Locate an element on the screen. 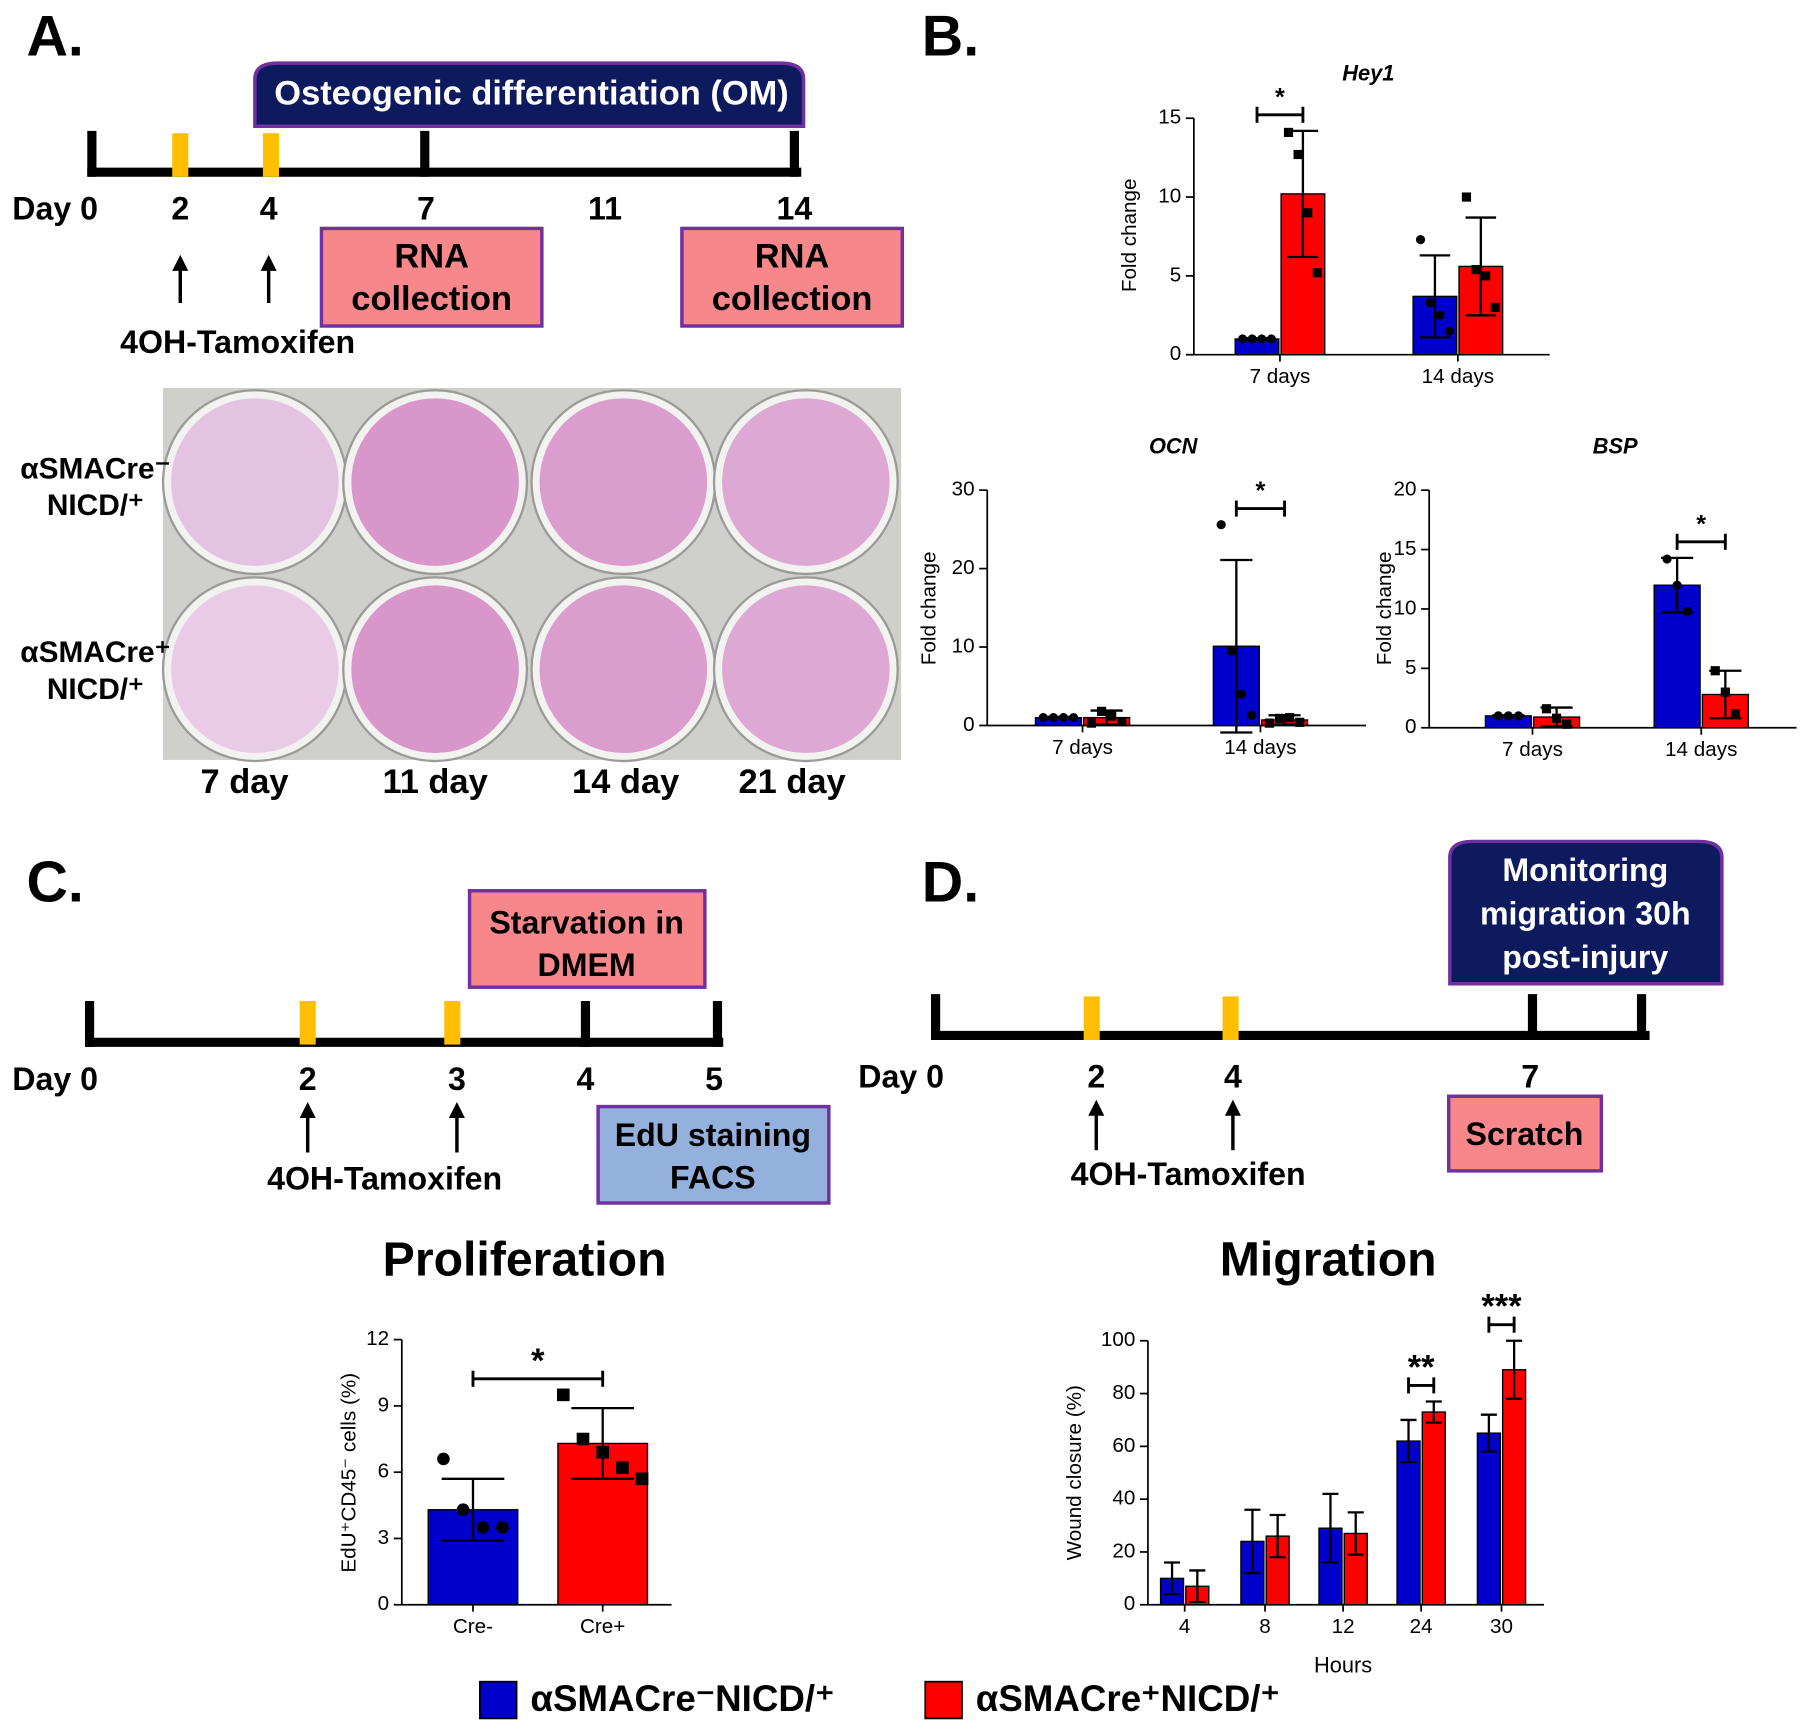 The width and height of the screenshot is (1800, 1723). day-label: 4 is located at coordinates (269, 209).